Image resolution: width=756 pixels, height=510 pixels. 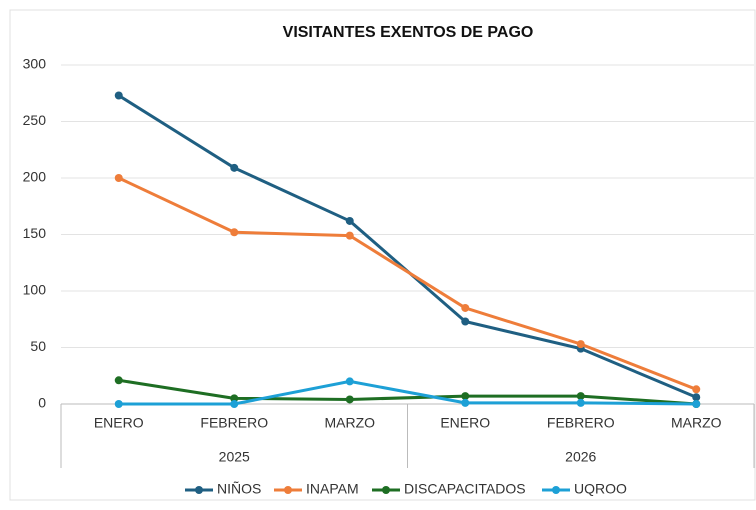 I want to click on series-line, so click(x=407, y=392).